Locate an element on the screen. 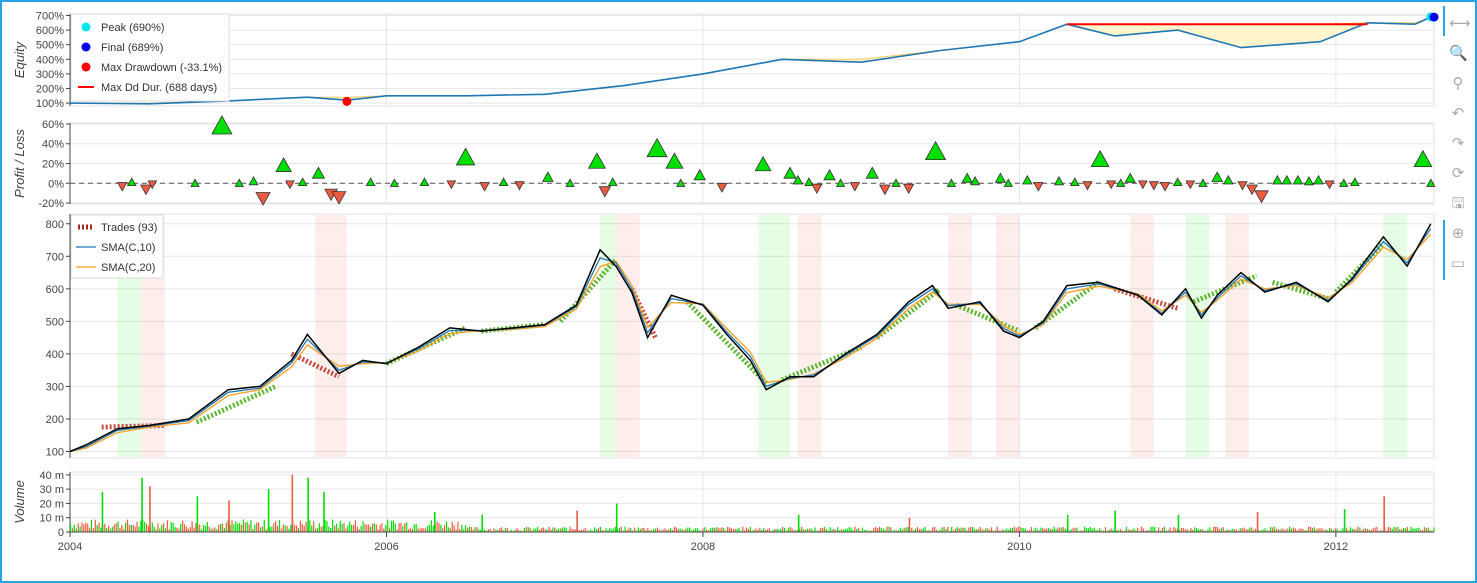  equity-line is located at coordinates (750, 60).